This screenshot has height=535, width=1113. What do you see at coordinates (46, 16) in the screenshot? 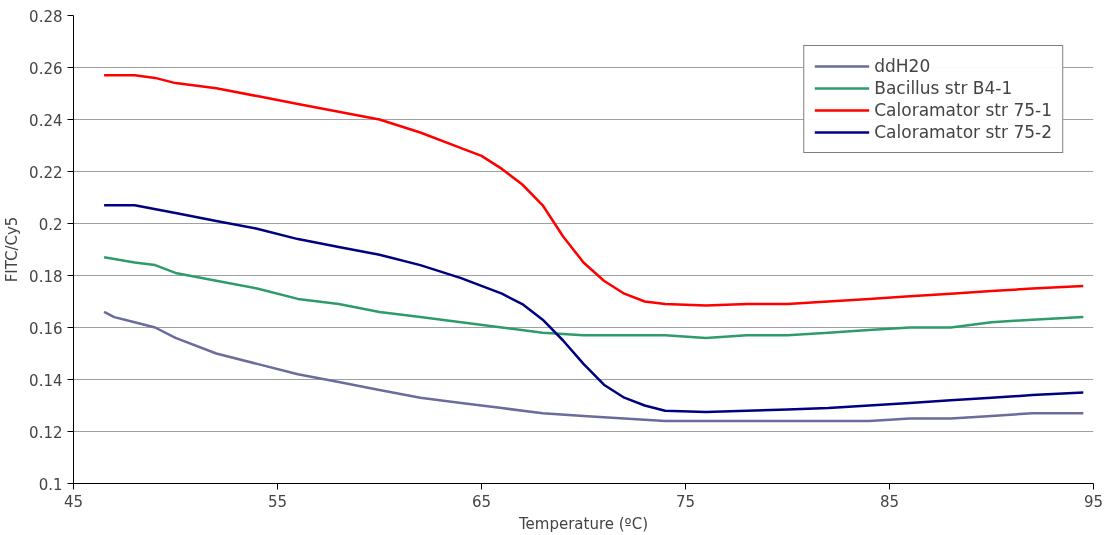
I see `y-tick-label: 0.28` at bounding box center [46, 16].